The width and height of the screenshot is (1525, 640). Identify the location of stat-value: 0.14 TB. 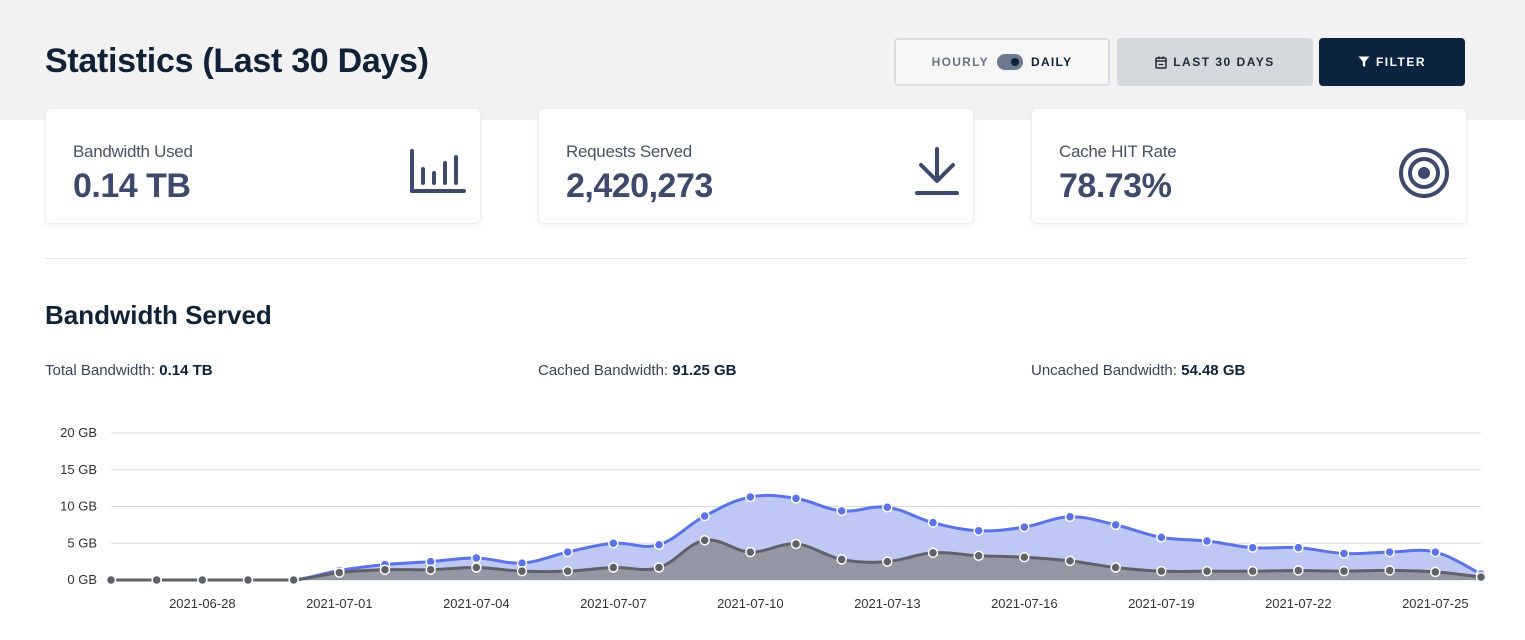
(186, 370).